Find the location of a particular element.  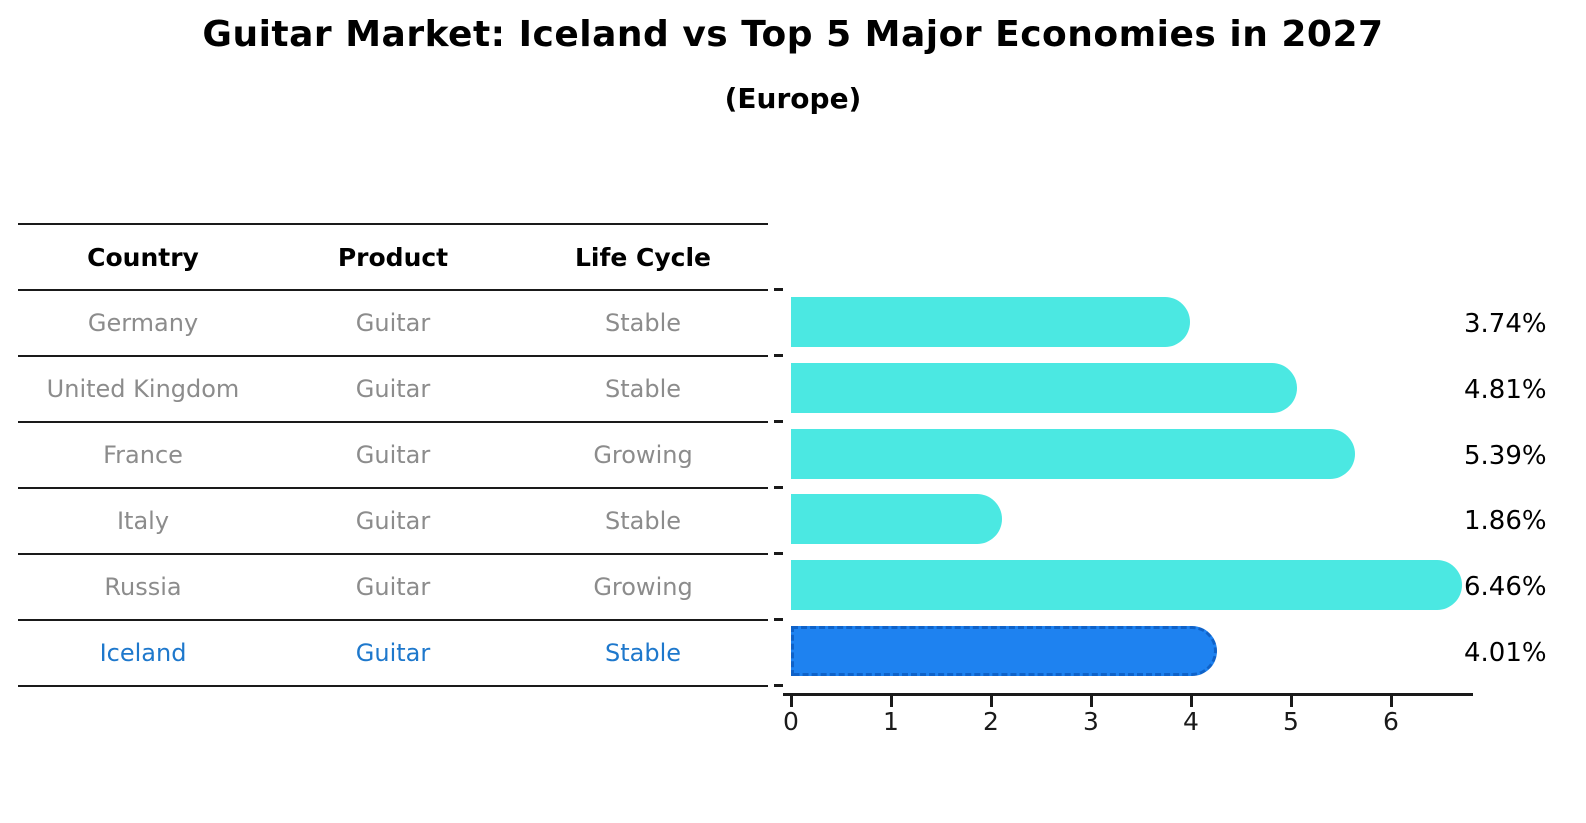

cell-country: Russia is located at coordinates (143, 587).